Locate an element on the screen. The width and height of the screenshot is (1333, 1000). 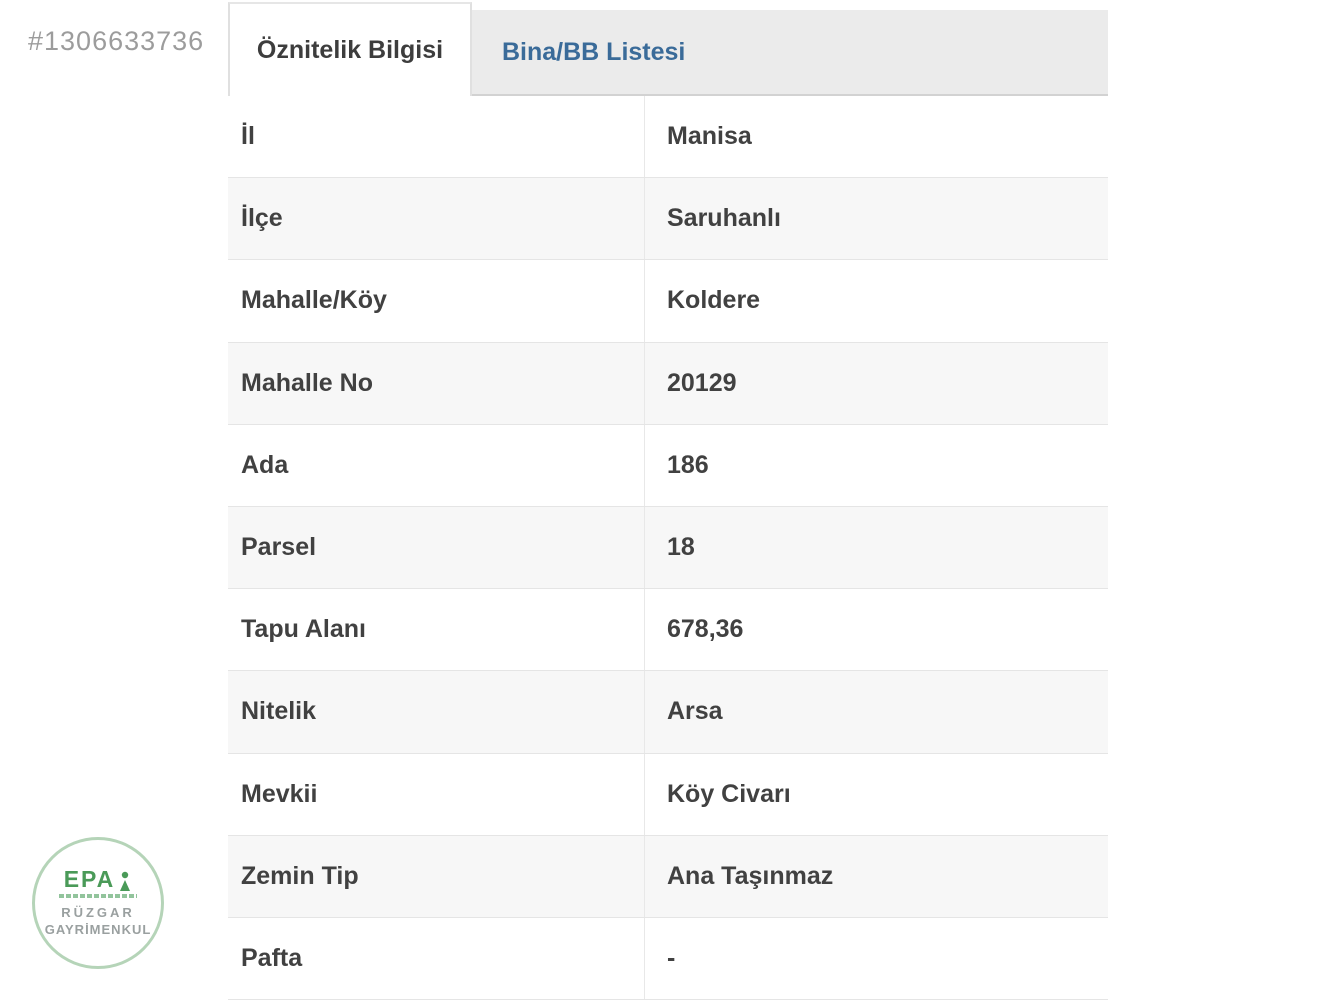
tab-bina-bb-listesi: Bina/BB Listesi is located at coordinates (606, 53).